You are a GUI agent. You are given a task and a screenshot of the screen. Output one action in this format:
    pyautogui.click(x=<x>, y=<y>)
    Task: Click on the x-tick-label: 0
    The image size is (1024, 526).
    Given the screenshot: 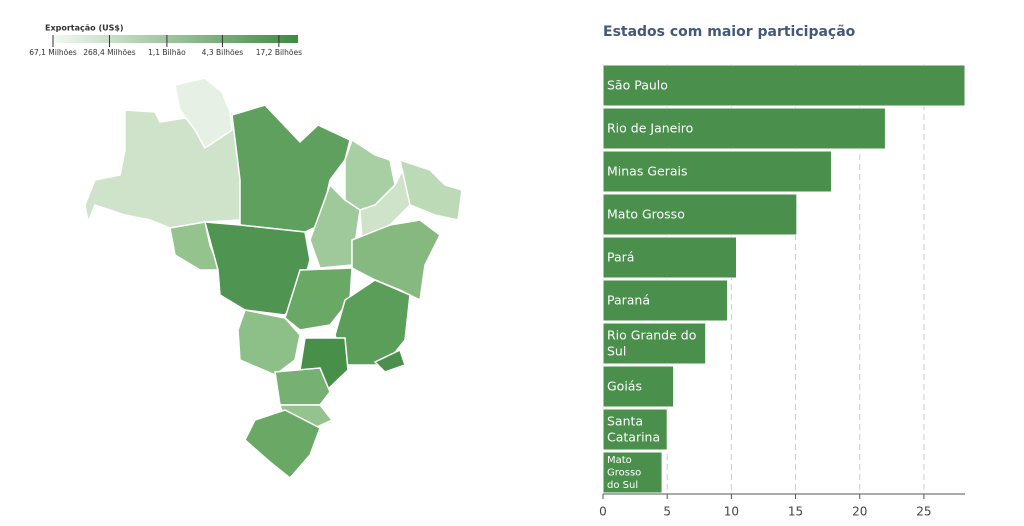 What is the action you would take?
    pyautogui.click(x=603, y=512)
    